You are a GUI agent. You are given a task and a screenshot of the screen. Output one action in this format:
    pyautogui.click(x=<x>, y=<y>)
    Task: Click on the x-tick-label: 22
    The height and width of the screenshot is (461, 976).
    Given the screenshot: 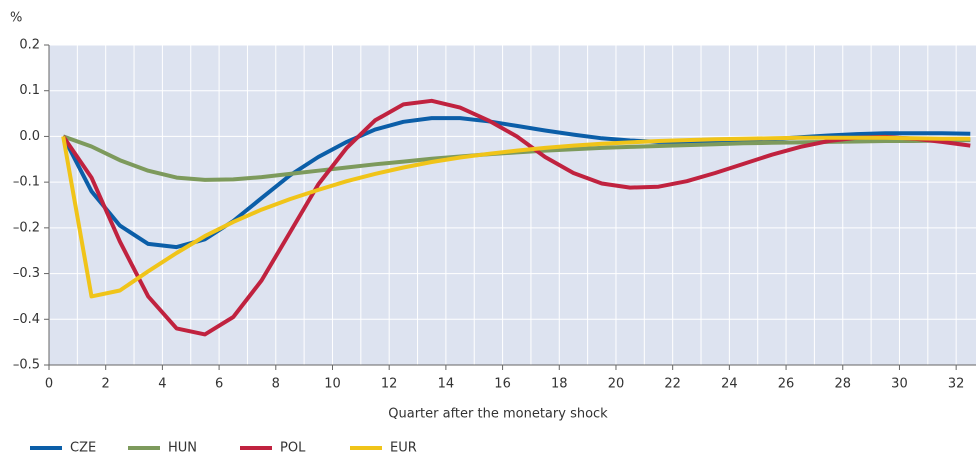 What is the action you would take?
    pyautogui.click(x=672, y=384)
    